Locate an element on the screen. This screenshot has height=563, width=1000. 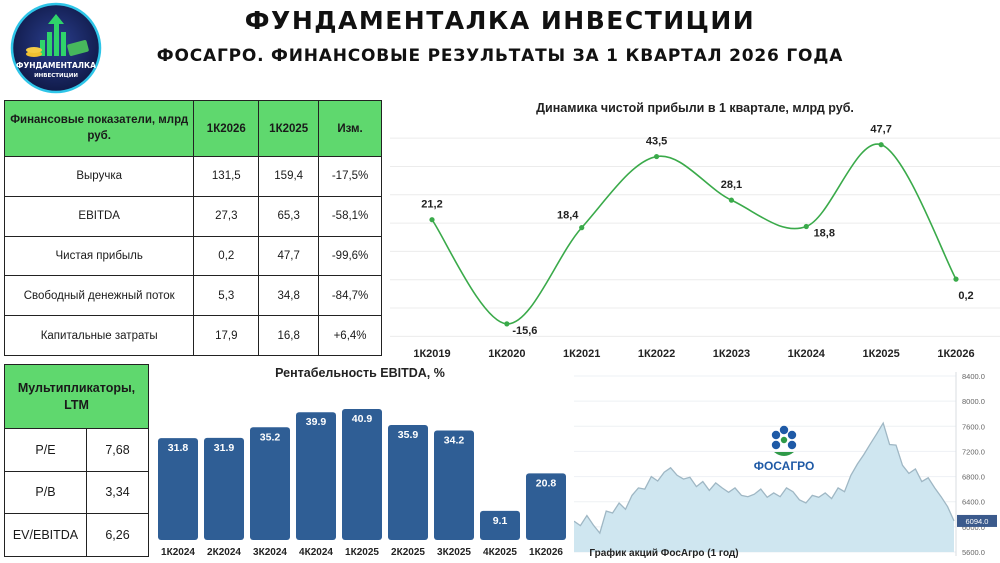
multiple-name: P/B is located at coordinates (45, 492).